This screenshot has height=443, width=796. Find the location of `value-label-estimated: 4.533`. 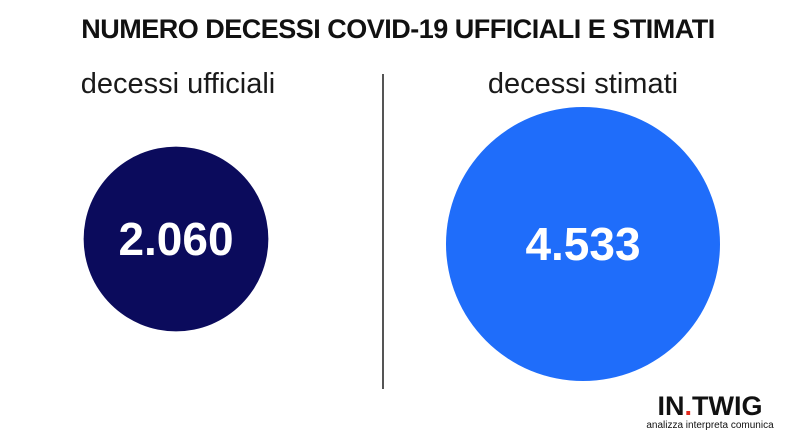

value-label-estimated: 4.533 is located at coordinates (582, 244).